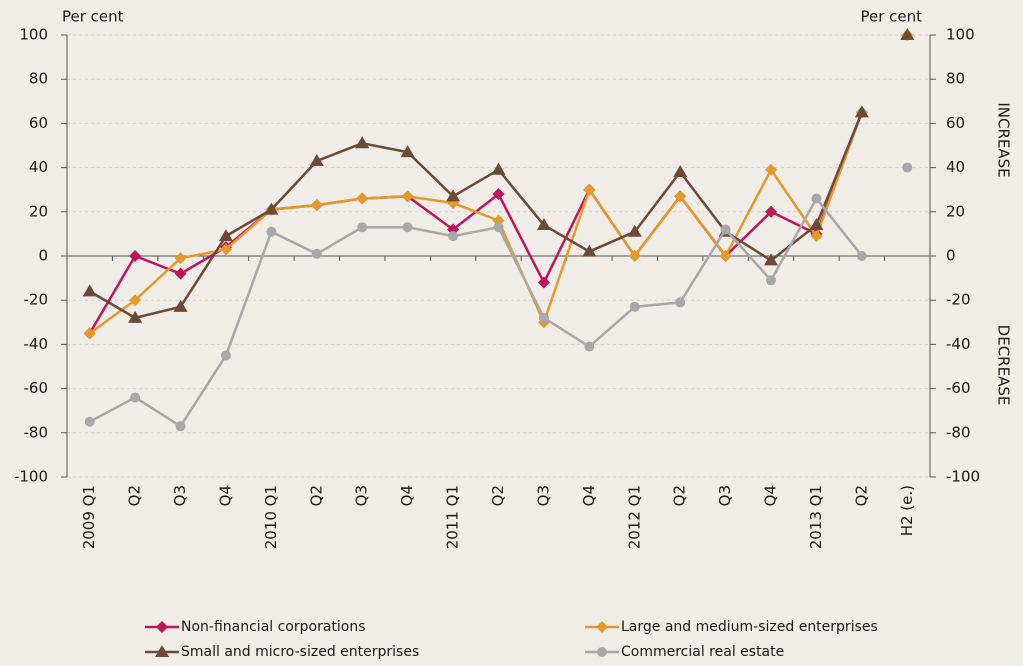  What do you see at coordinates (958, 300) in the screenshot?
I see `y2-tick-label: -20` at bounding box center [958, 300].